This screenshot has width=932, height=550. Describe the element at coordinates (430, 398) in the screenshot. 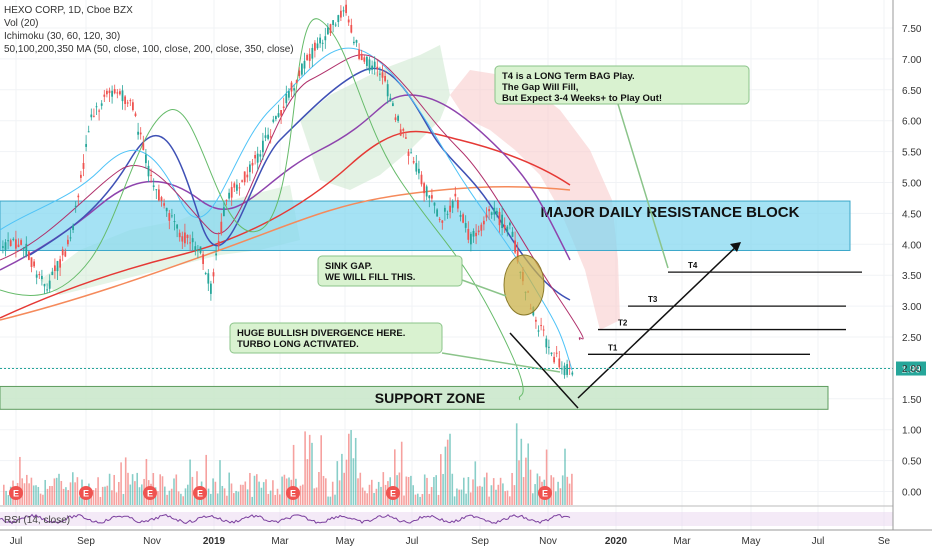

I see `support-zone-label: SUPPORT ZONE` at that location.